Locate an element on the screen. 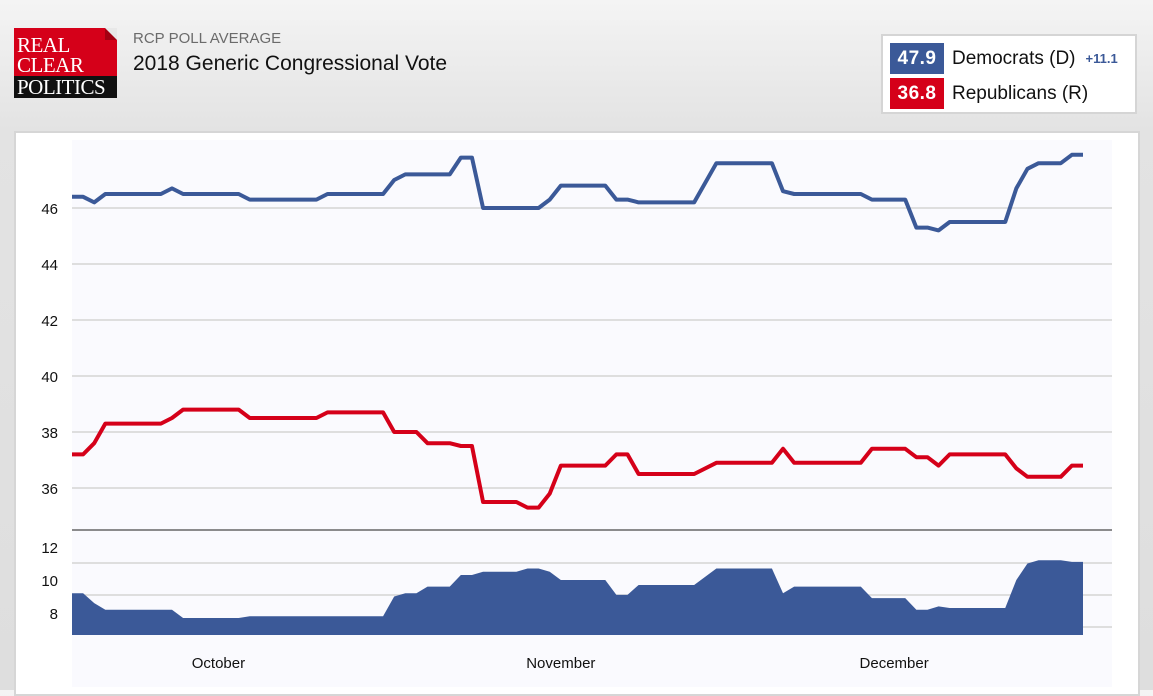 This screenshot has width=1153, height=696. y-tick-label: 40 is located at coordinates (49, 377).